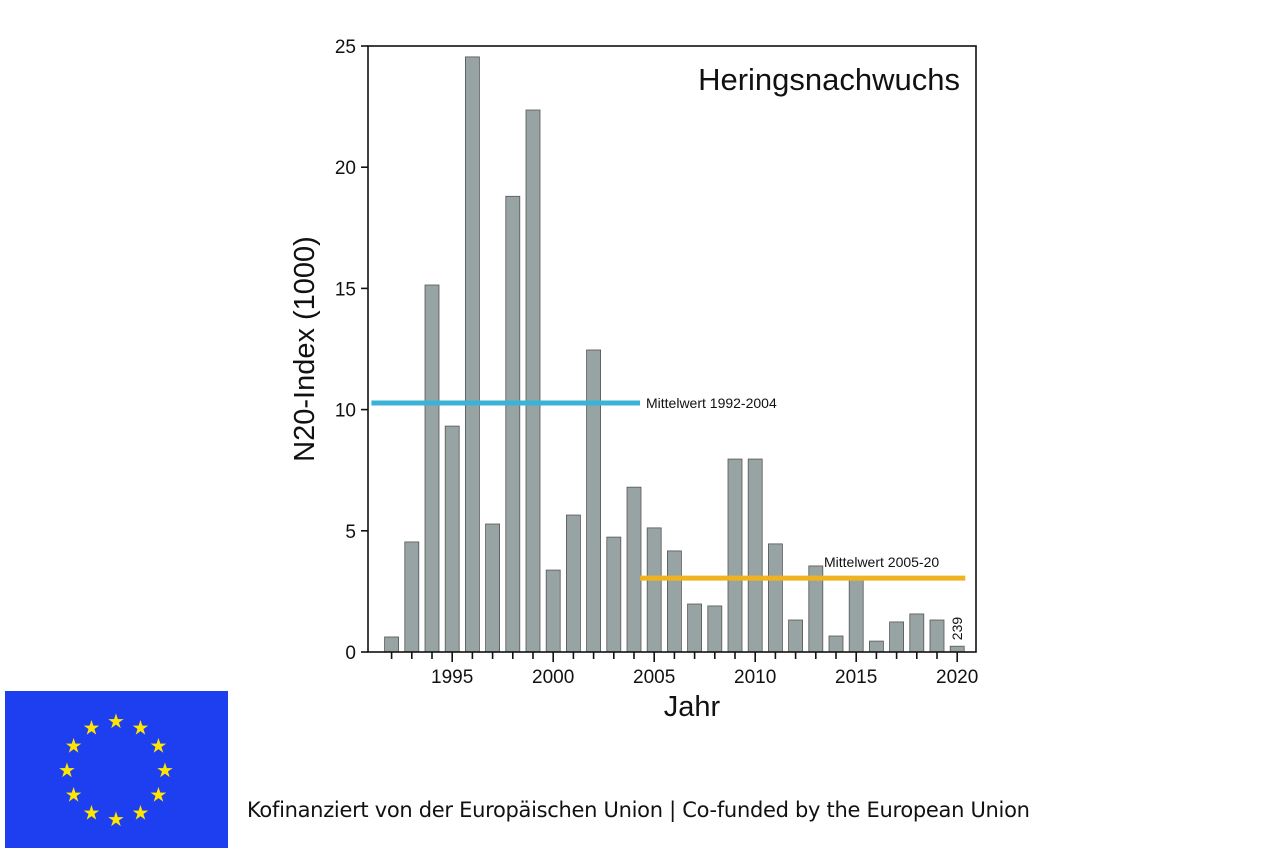  Describe the element at coordinates (735, 555) in the screenshot. I see `bar-2009` at that location.